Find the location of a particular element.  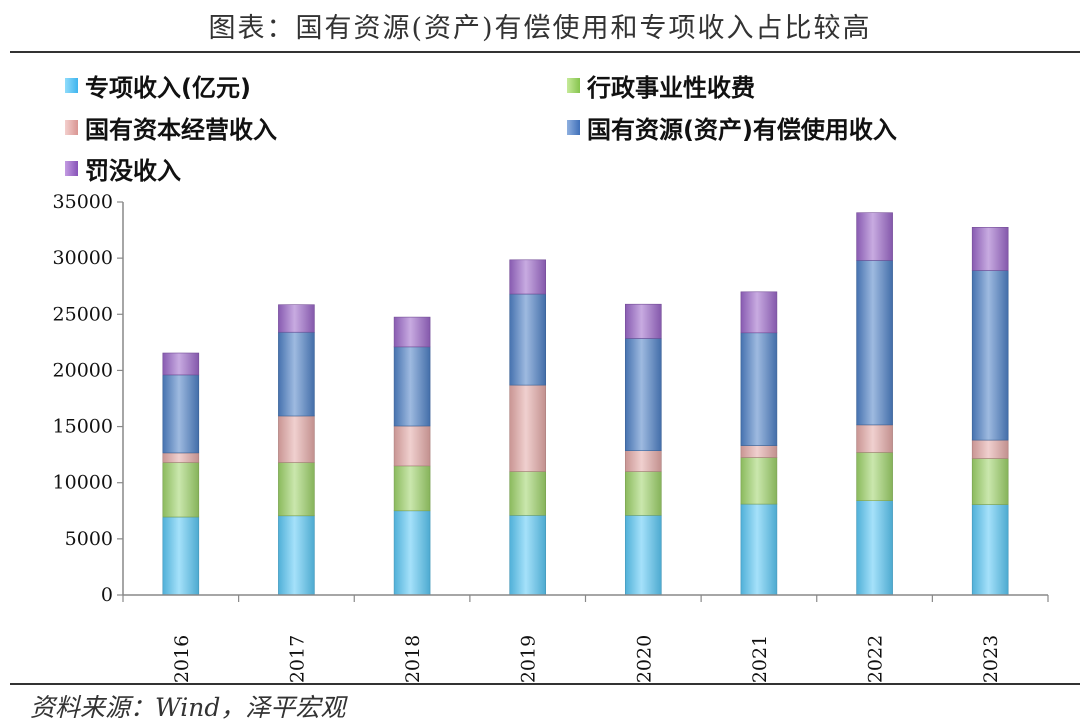

bottom-rule is located at coordinates (545, 684).